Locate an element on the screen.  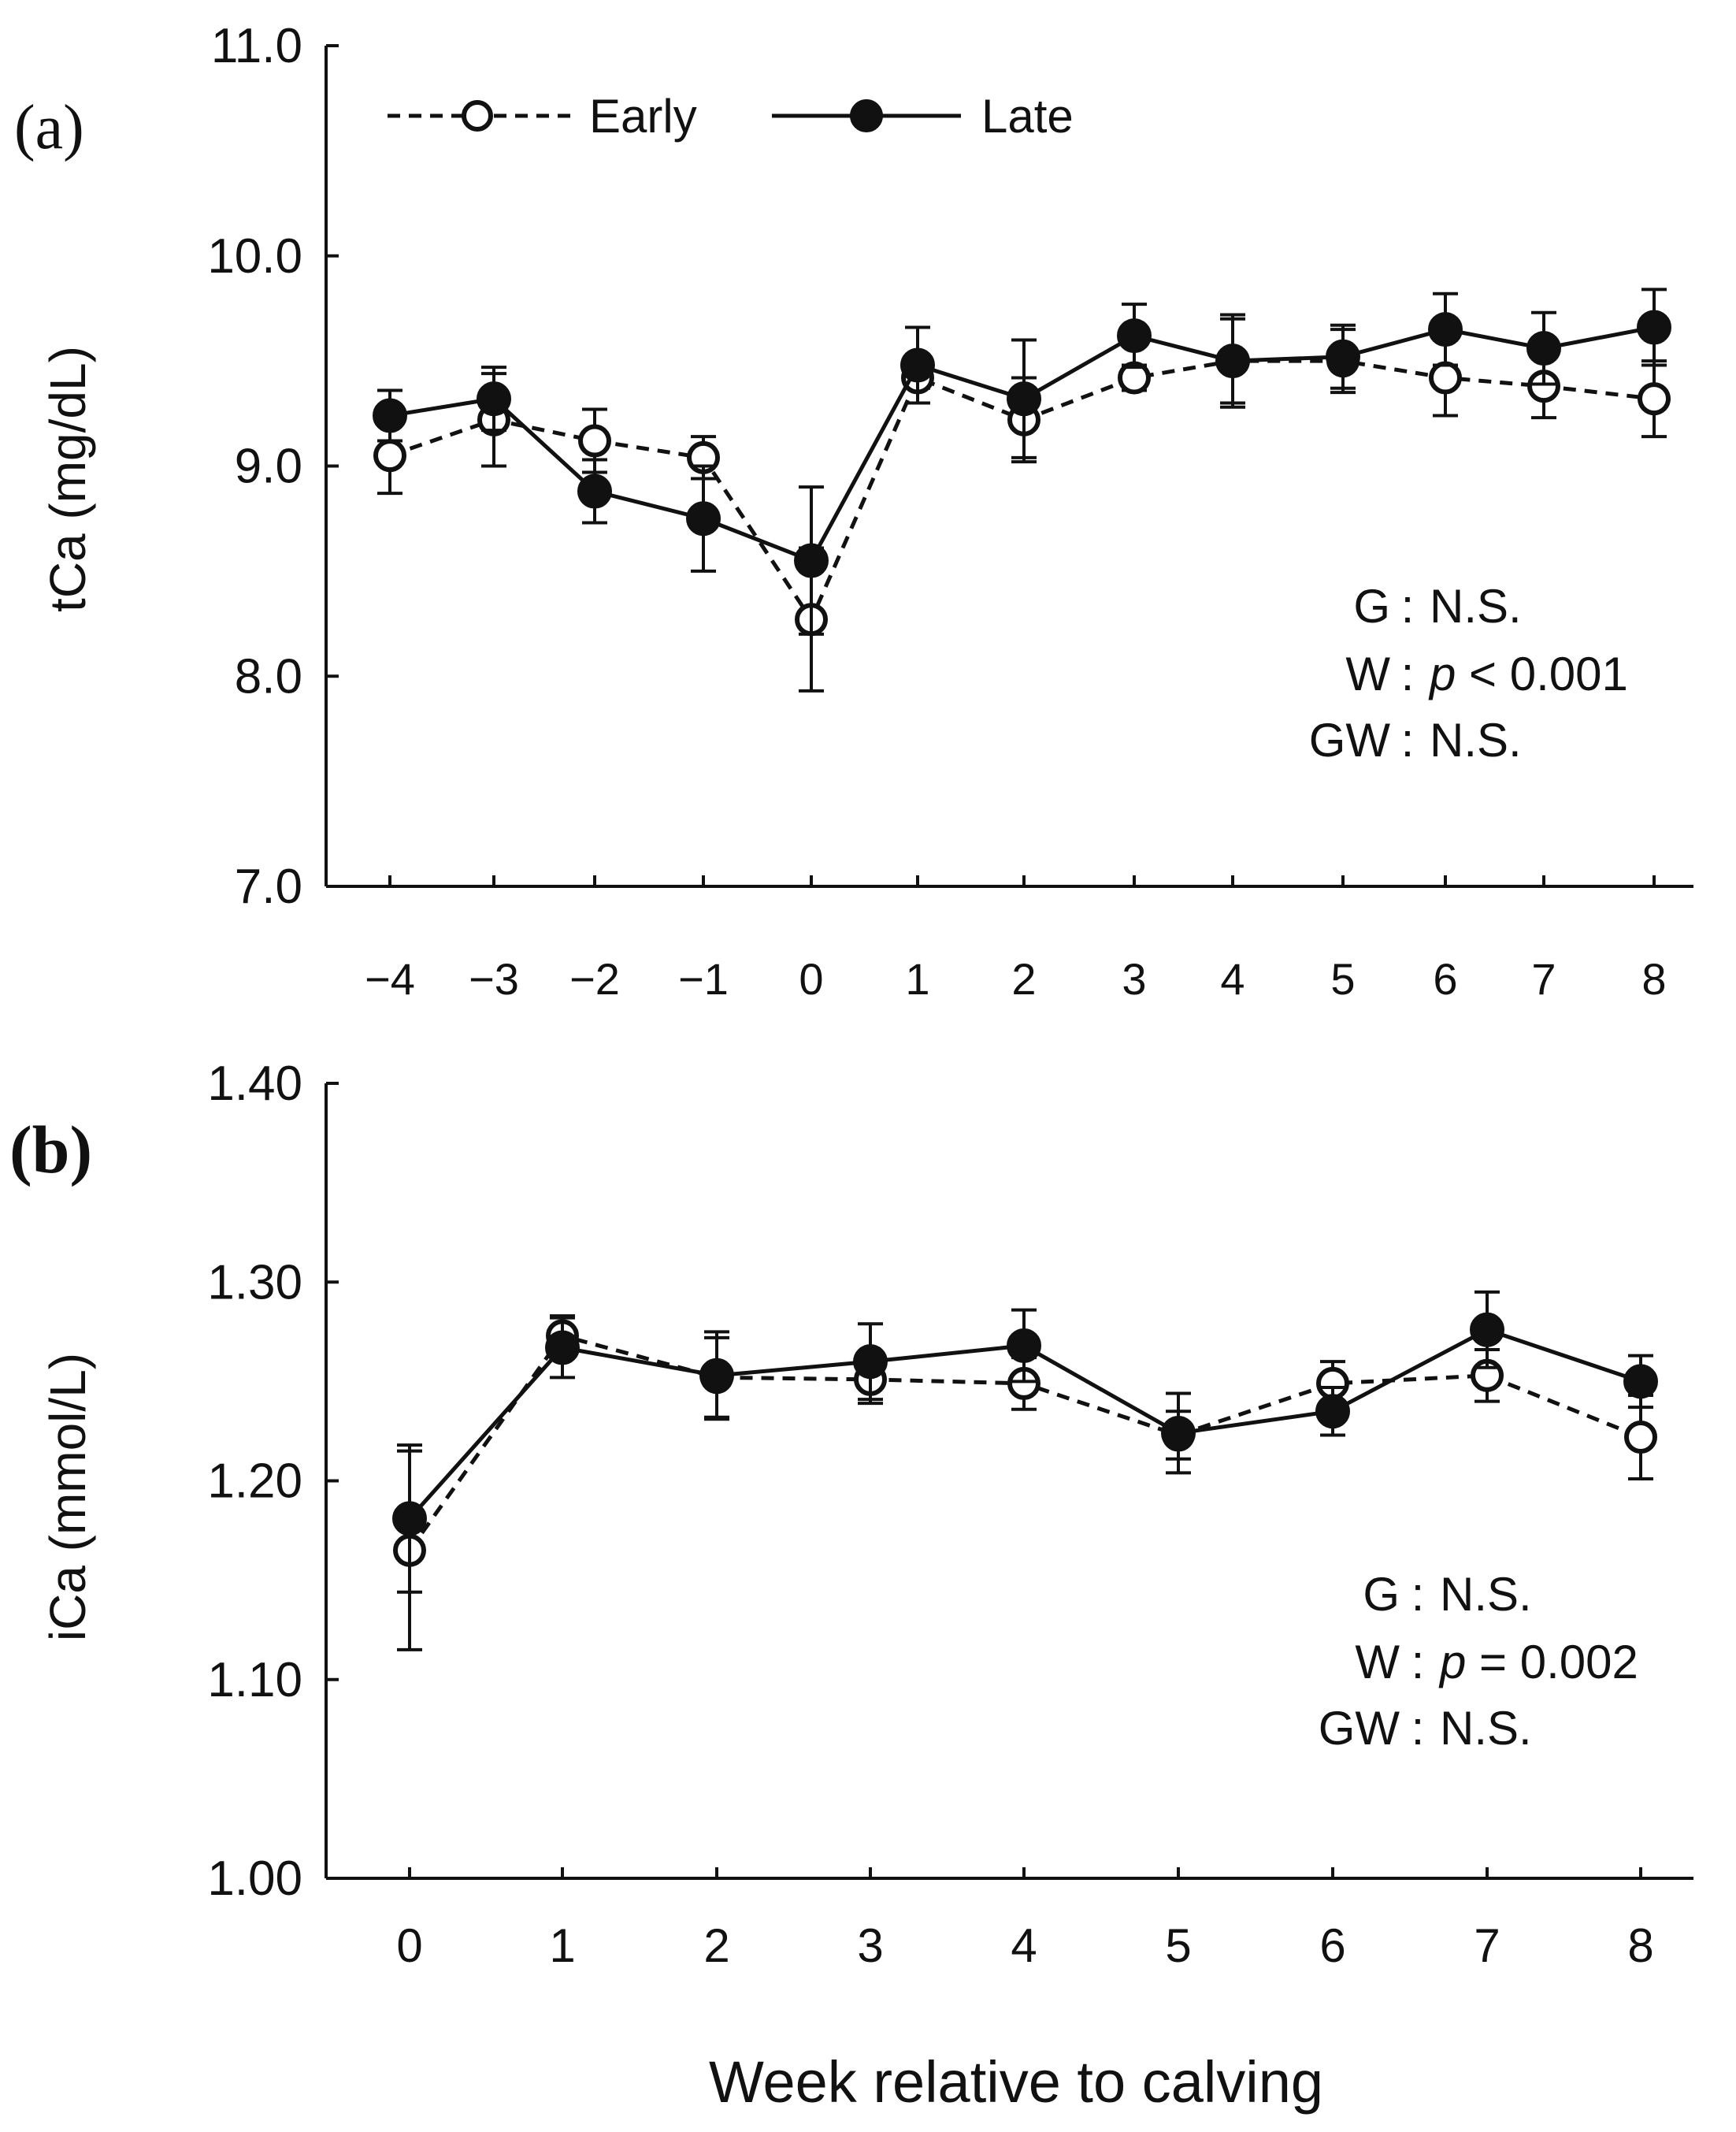
panel-a-stat-g-colon: : is located at coordinates (1408, 606).